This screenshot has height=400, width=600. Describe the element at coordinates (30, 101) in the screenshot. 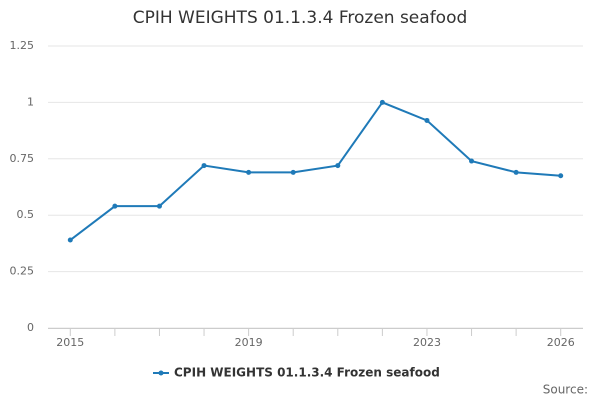

I see `y-tick-label: 1` at that location.